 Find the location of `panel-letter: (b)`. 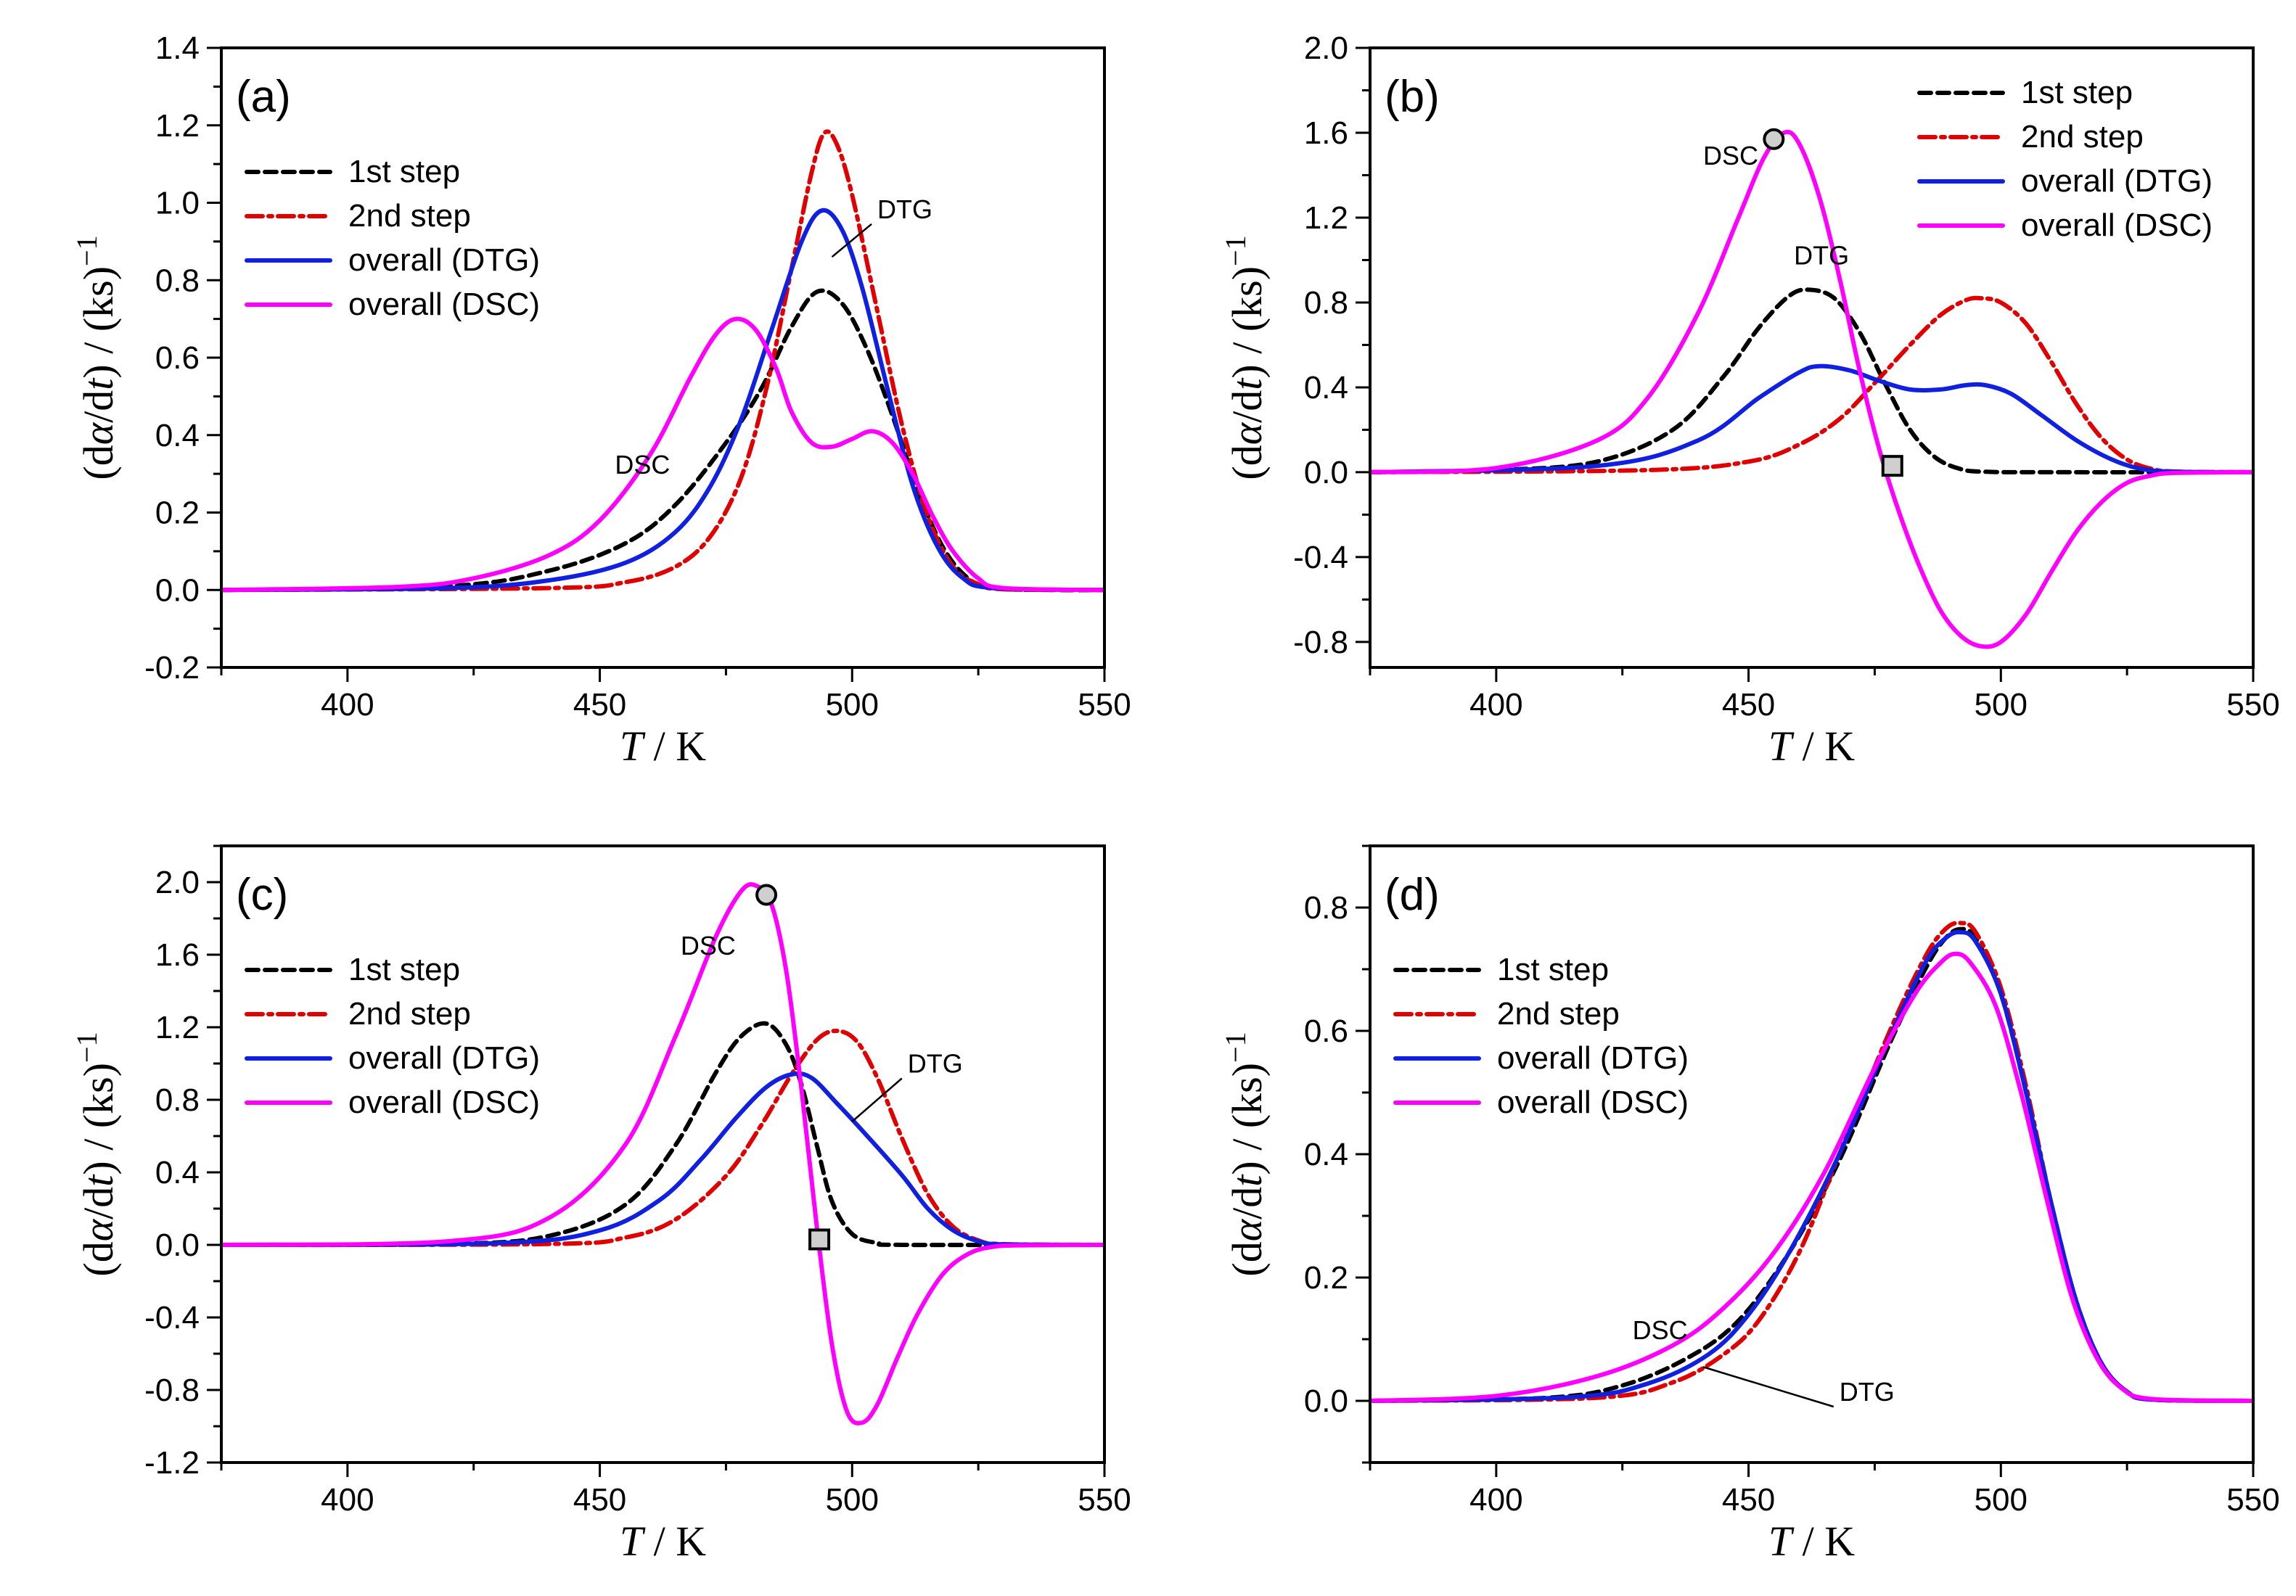

panel-letter: (b) is located at coordinates (1412, 97).